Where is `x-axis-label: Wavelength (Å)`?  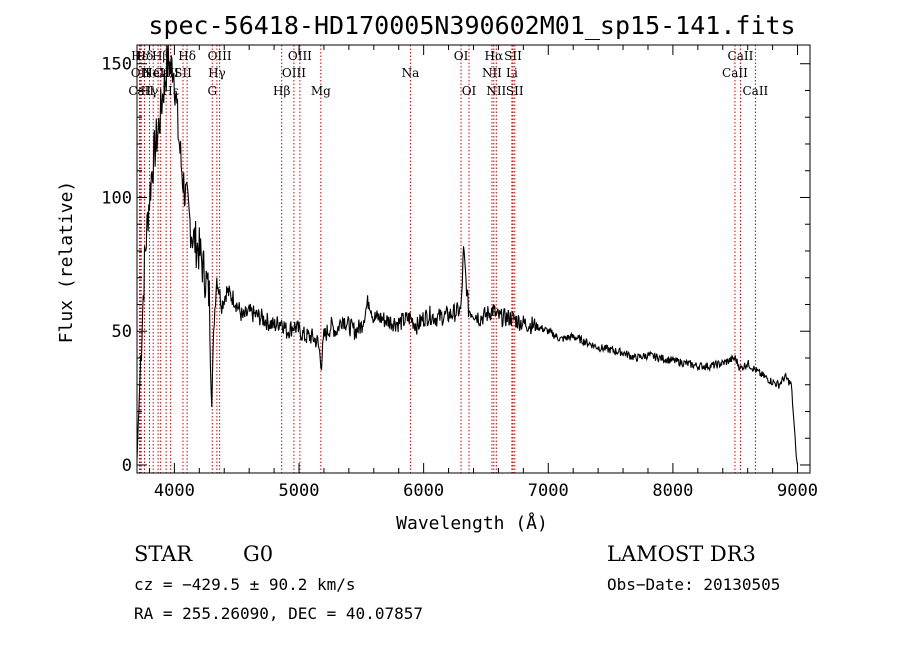
x-axis-label: Wavelength (Å) is located at coordinates (472, 523).